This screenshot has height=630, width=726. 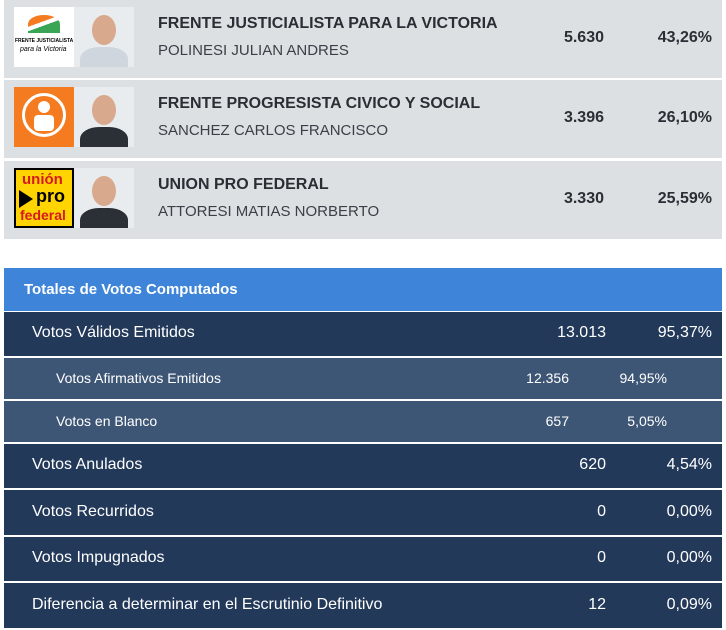 What do you see at coordinates (269, 211) in the screenshot?
I see `candidate-name: ATTORESI MATIAS NORBERTO` at bounding box center [269, 211].